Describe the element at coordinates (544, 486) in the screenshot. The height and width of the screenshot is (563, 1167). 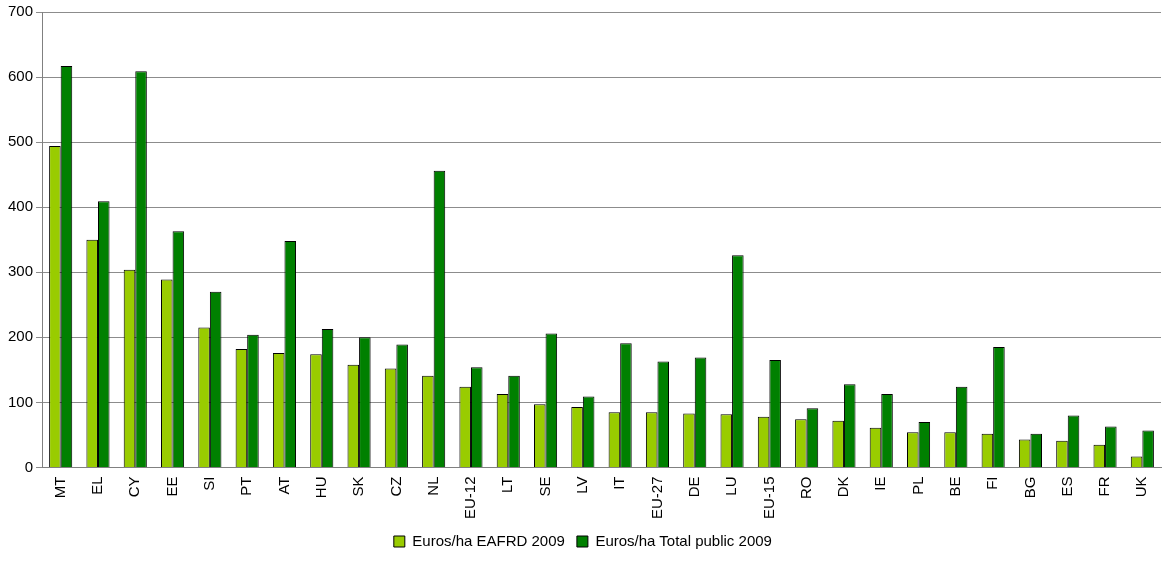
I see `x-tick-label: SE` at that location.